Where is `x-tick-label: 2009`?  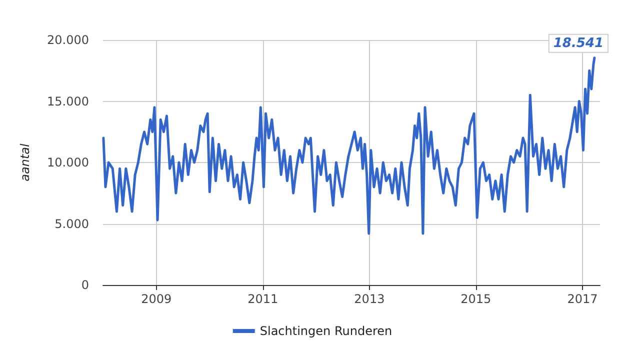 x-tick-label: 2009 is located at coordinates (156, 299).